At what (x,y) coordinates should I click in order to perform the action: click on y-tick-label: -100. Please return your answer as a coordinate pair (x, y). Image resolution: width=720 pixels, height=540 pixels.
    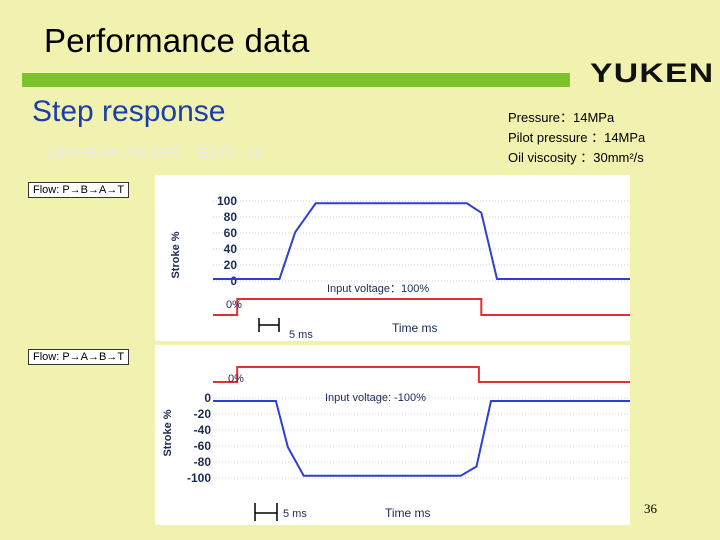
    Looking at the image, I should click on (199, 478).